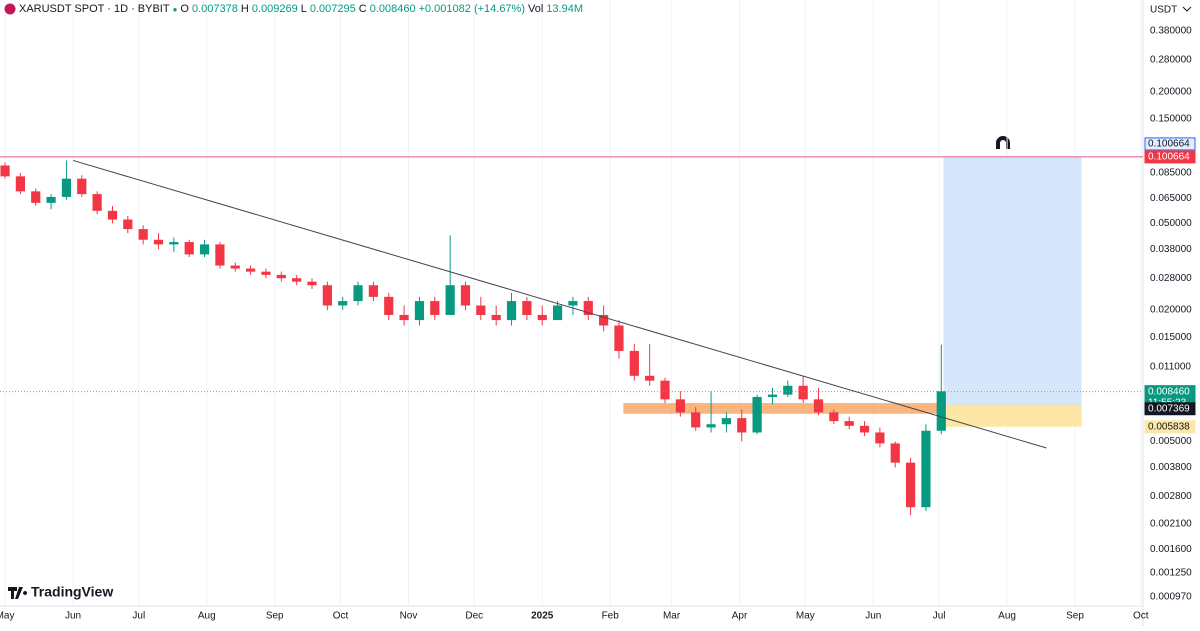 The width and height of the screenshot is (1200, 631). I want to click on o-label: O, so click(184, 9).